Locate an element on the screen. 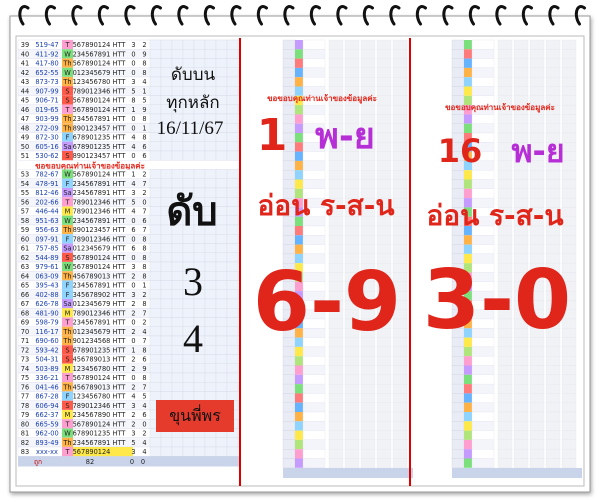  table-cell: 962-00 is located at coordinates (46, 434).